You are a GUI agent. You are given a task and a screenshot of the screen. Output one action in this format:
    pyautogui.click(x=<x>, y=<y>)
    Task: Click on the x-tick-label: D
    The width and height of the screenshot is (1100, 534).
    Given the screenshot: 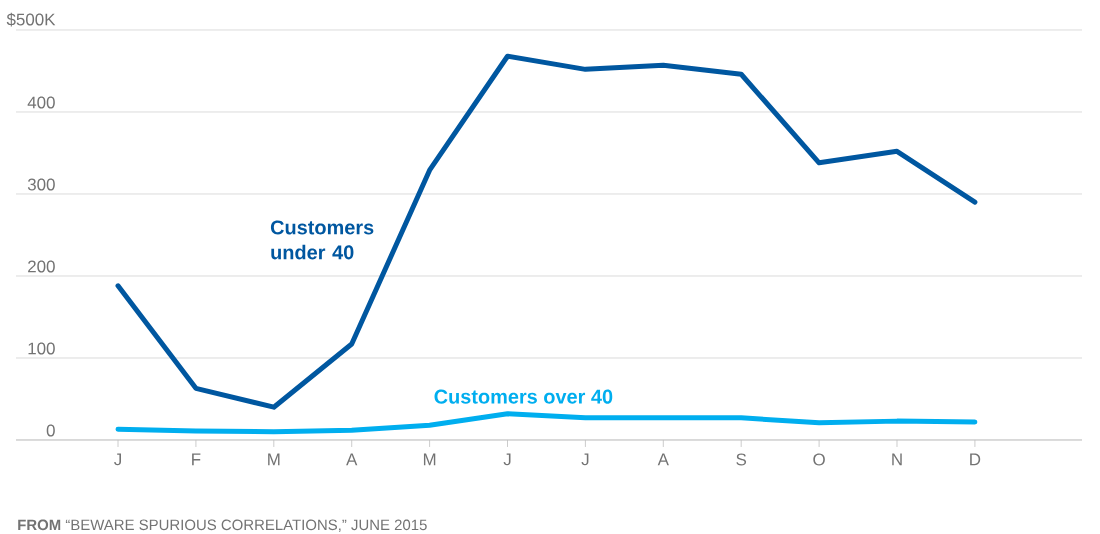 What is the action you would take?
    pyautogui.click(x=975, y=459)
    